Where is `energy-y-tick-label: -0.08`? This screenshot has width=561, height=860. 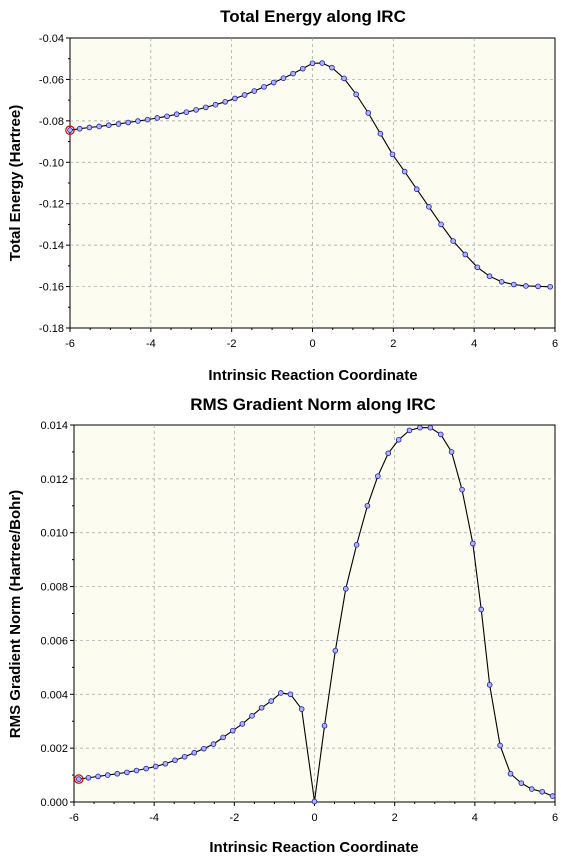
energy-y-tick-label: -0.08 is located at coordinates (51, 122).